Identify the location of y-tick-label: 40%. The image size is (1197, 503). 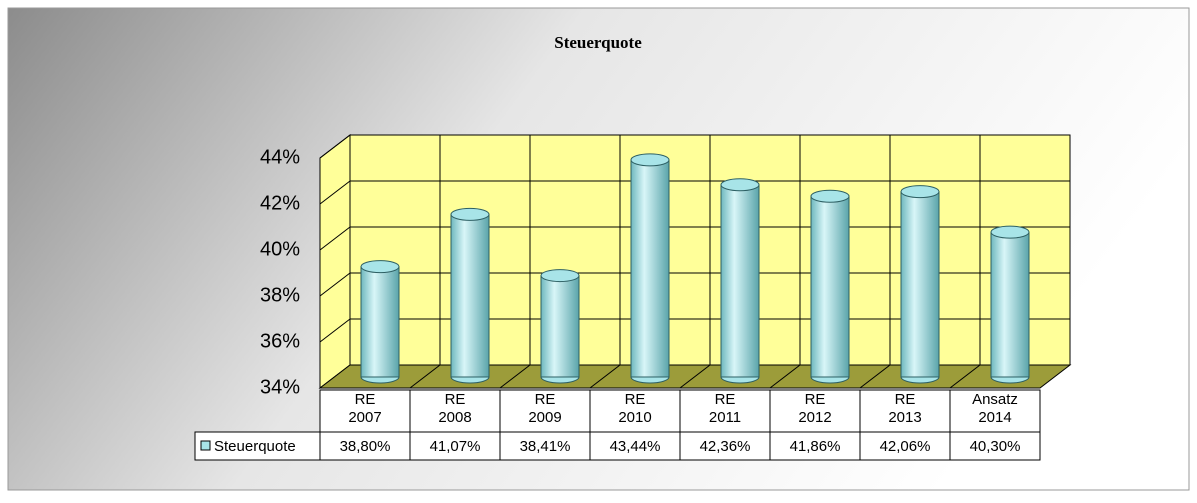
(280, 249).